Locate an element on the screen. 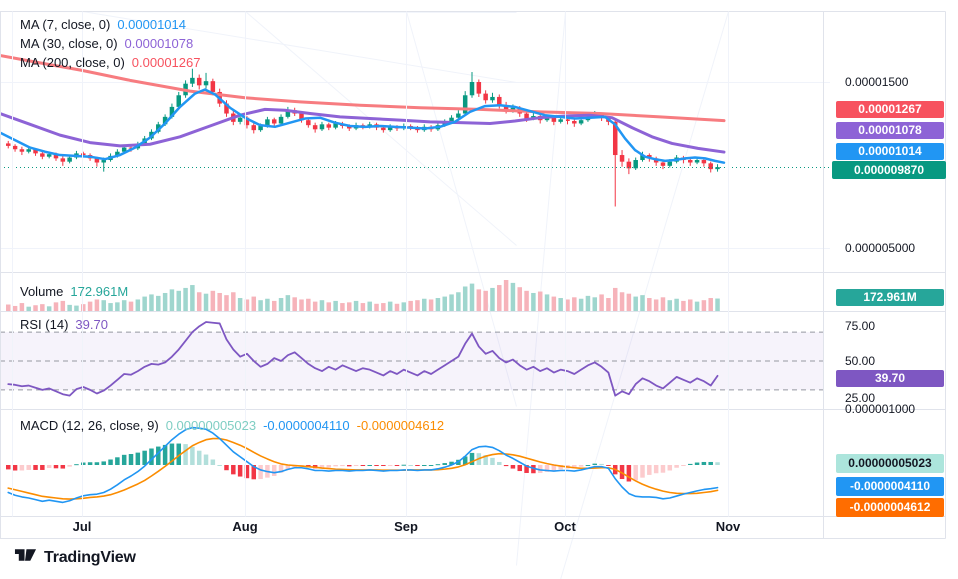  legend-ma7: MA (7, close, 0) 0.00001014 is located at coordinates (110, 24).